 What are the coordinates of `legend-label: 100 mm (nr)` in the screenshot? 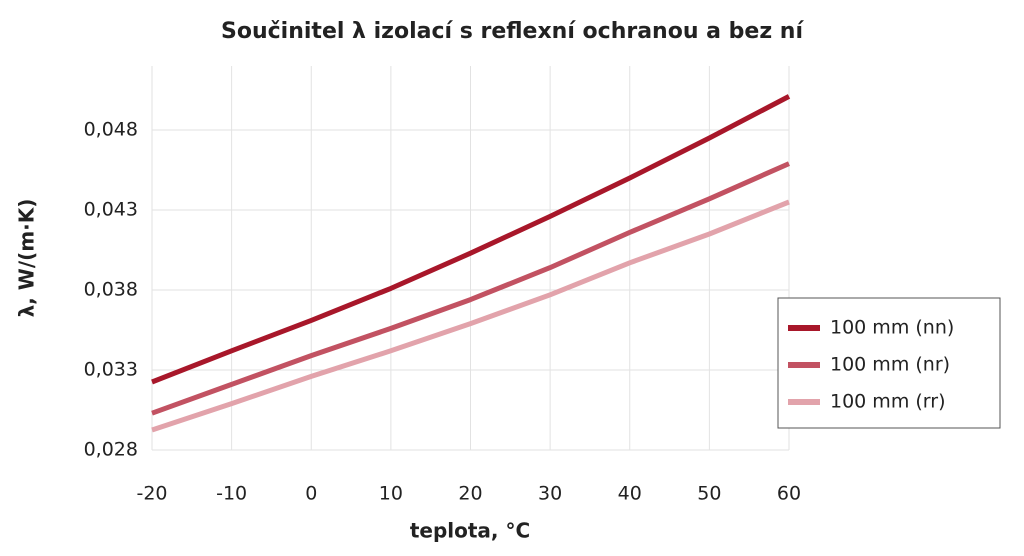 It's located at (890, 365).